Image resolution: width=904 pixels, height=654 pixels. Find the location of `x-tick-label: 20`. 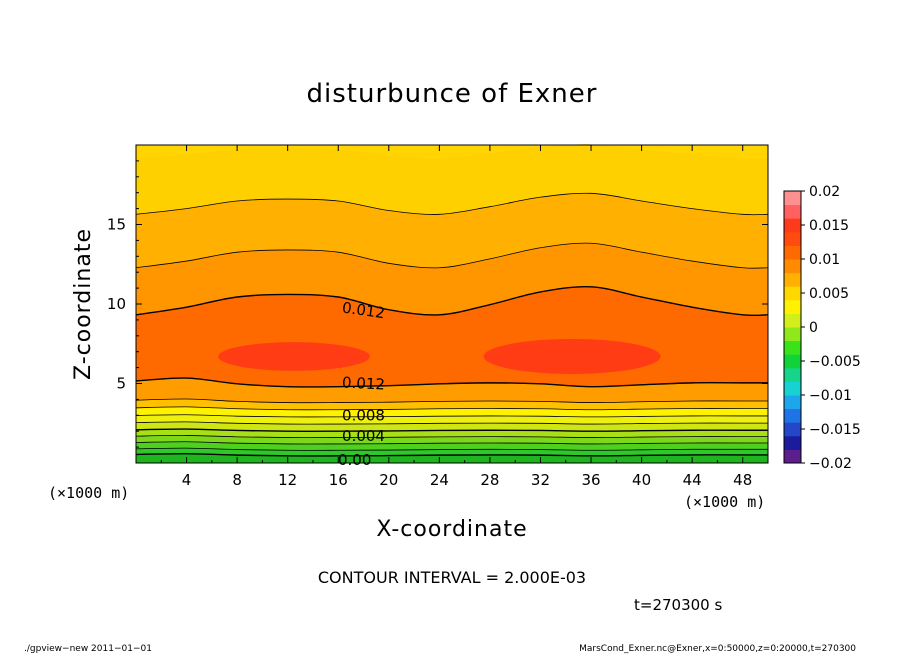

x-tick-label: 20 is located at coordinates (388, 480).